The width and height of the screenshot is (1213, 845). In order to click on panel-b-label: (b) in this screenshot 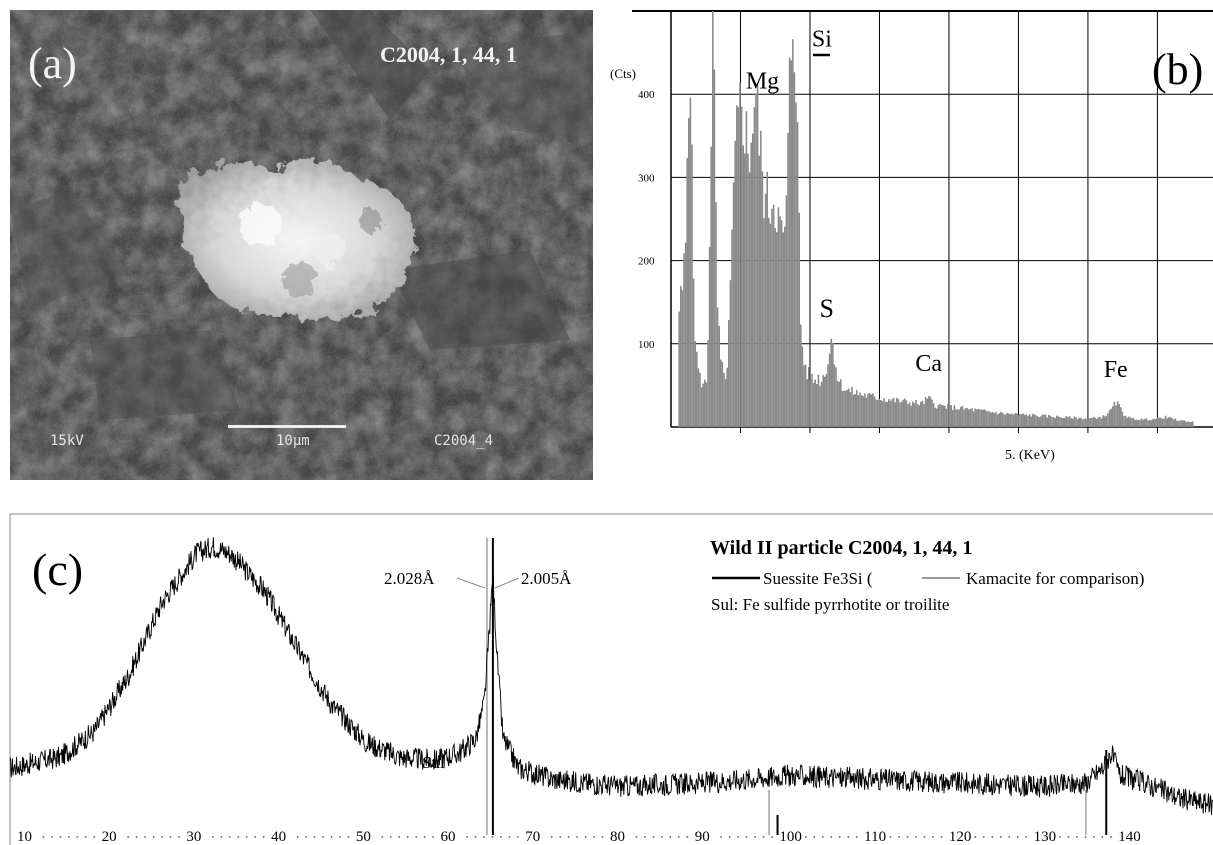, I will do `click(1177, 69)`.